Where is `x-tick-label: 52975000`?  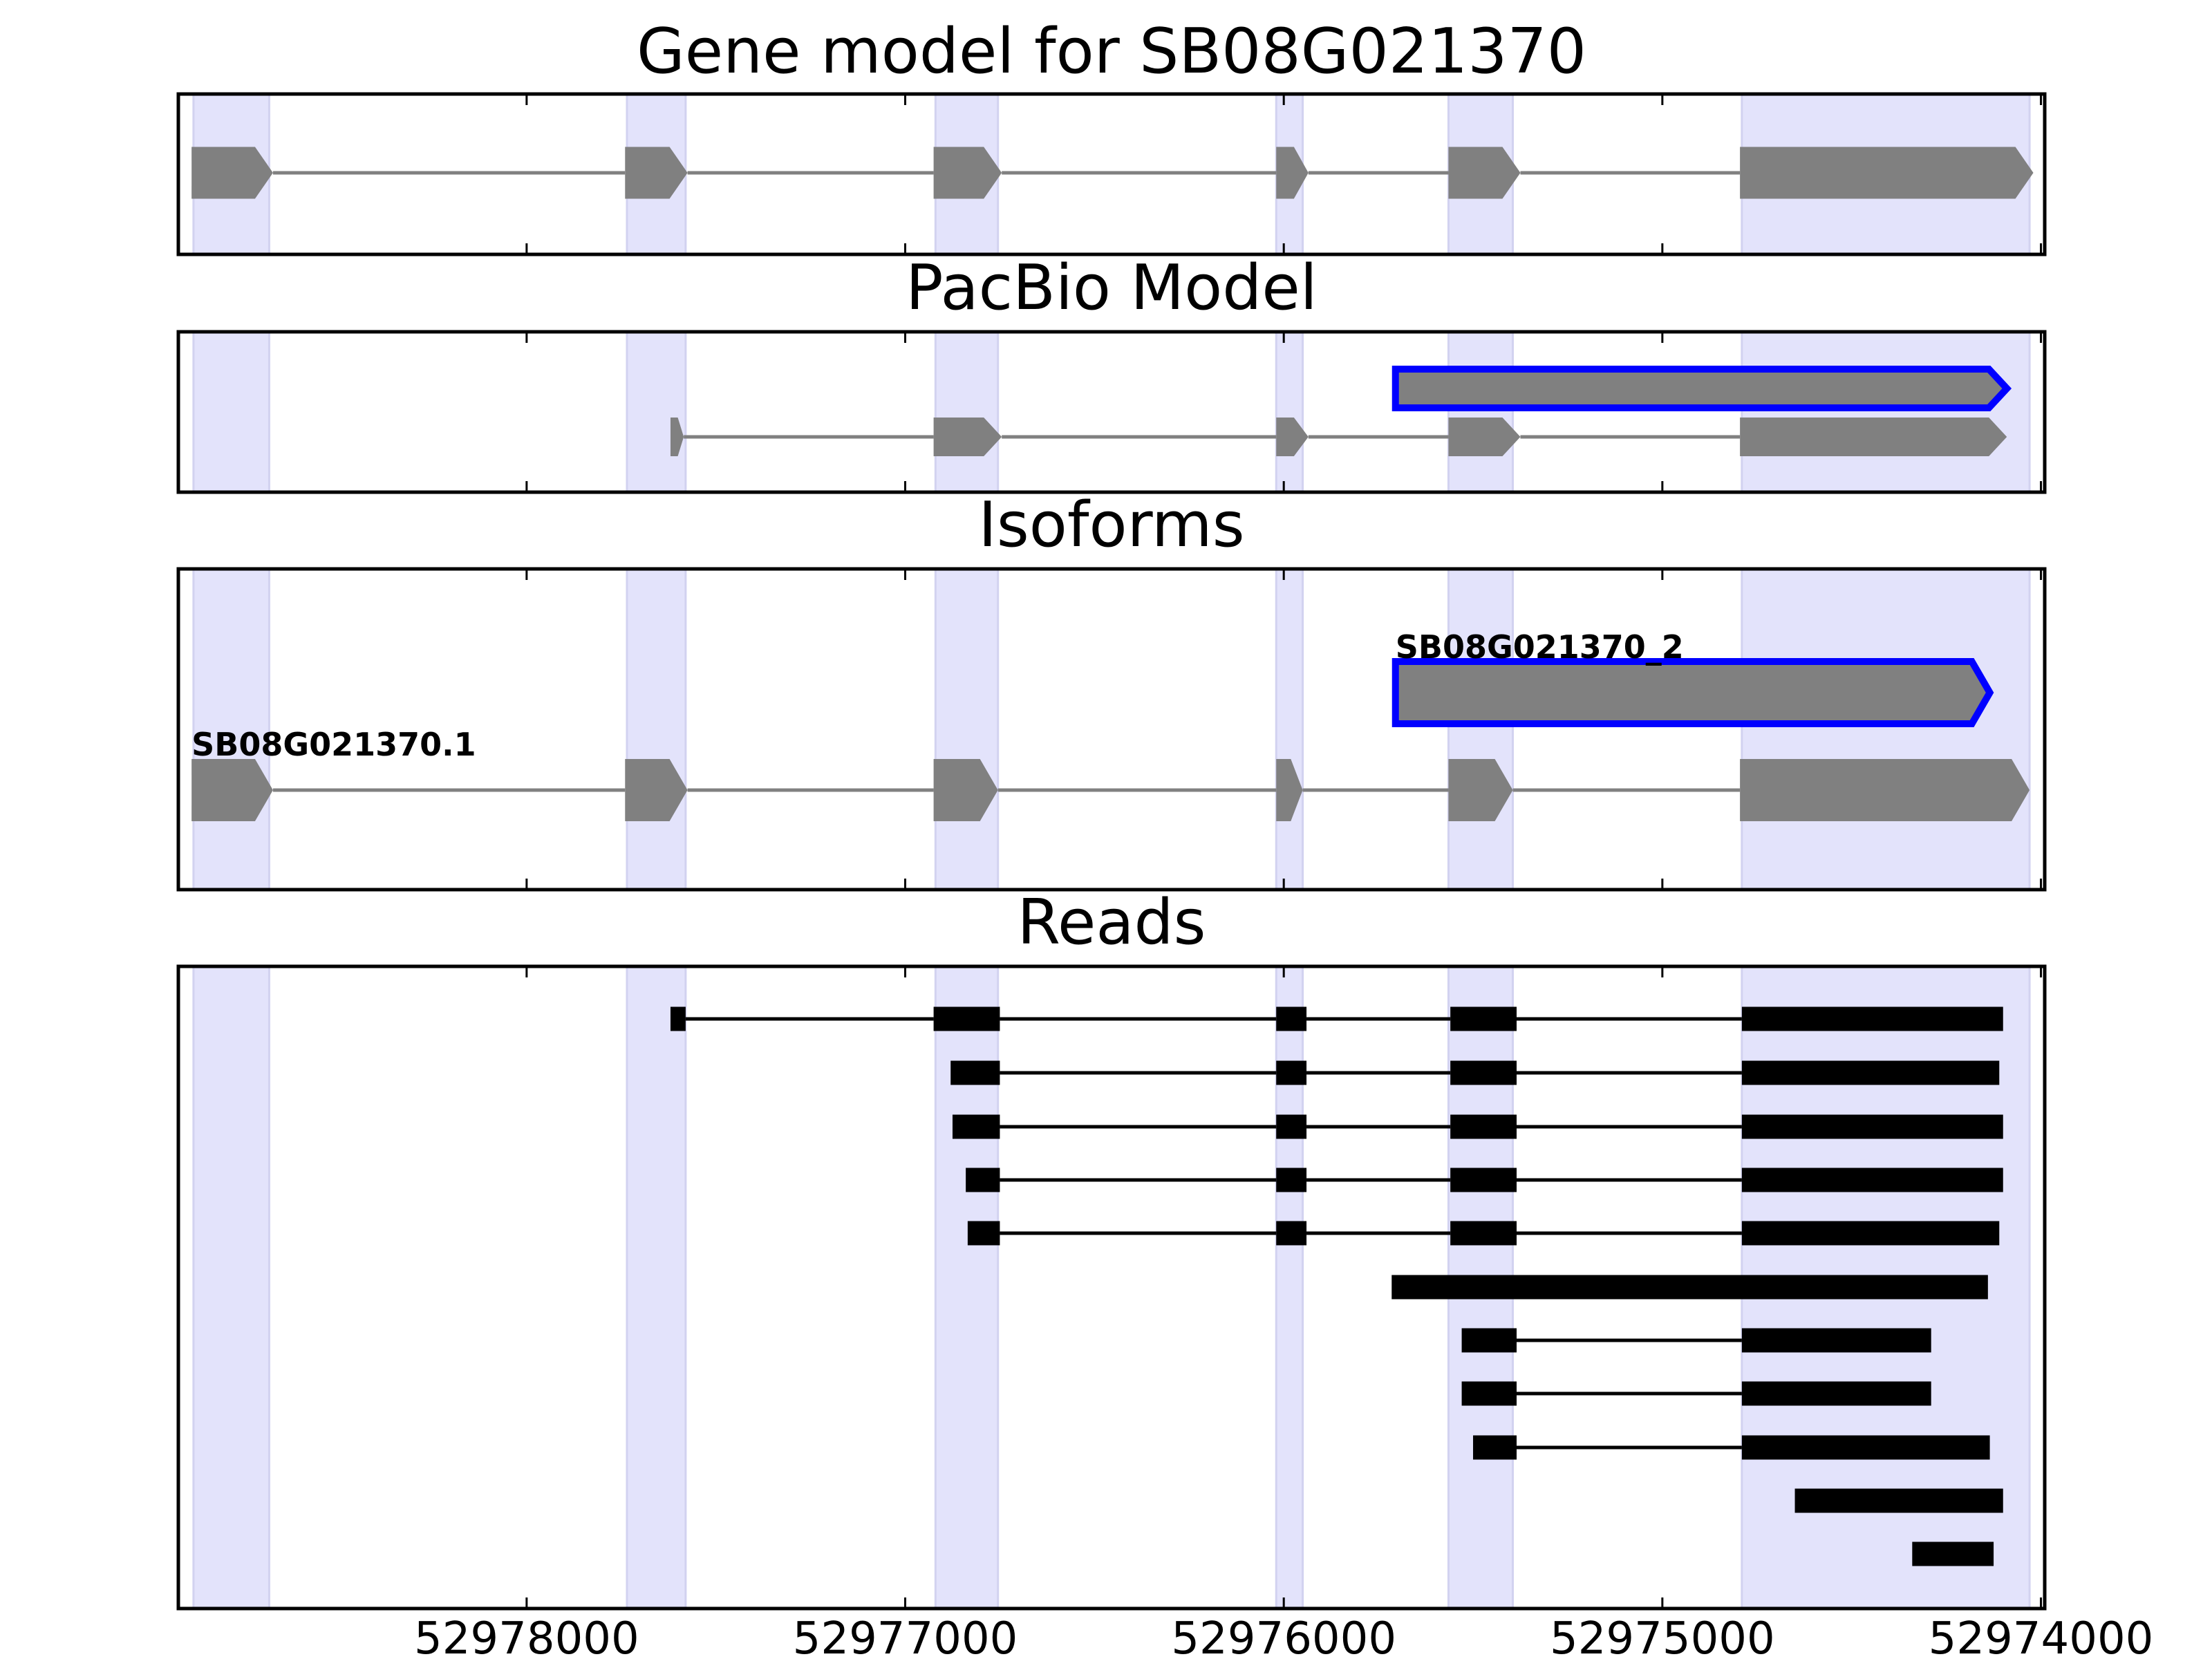 x-tick-label: 52975000 is located at coordinates (1662, 1636).